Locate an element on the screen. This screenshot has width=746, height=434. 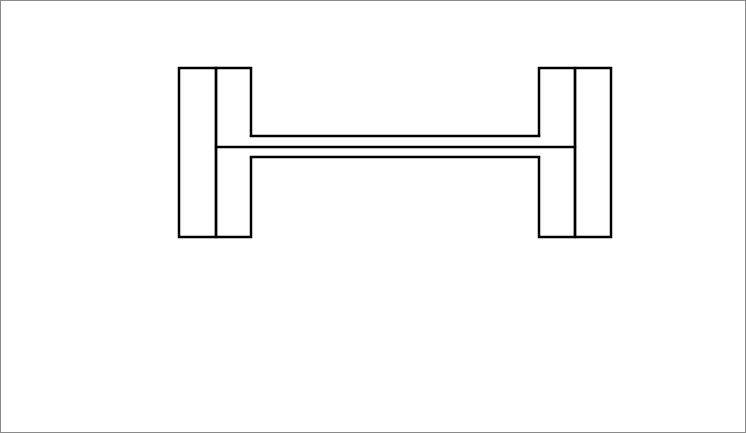
left-outer-plate is located at coordinates (197, 152).